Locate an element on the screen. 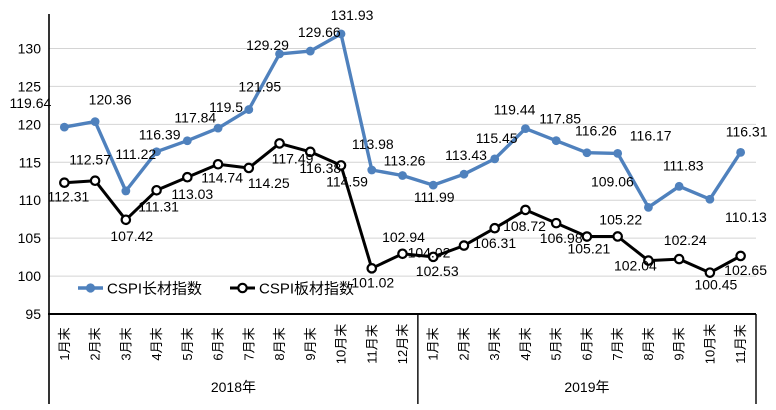  data-point-label: 111.83 is located at coordinates (683, 165).